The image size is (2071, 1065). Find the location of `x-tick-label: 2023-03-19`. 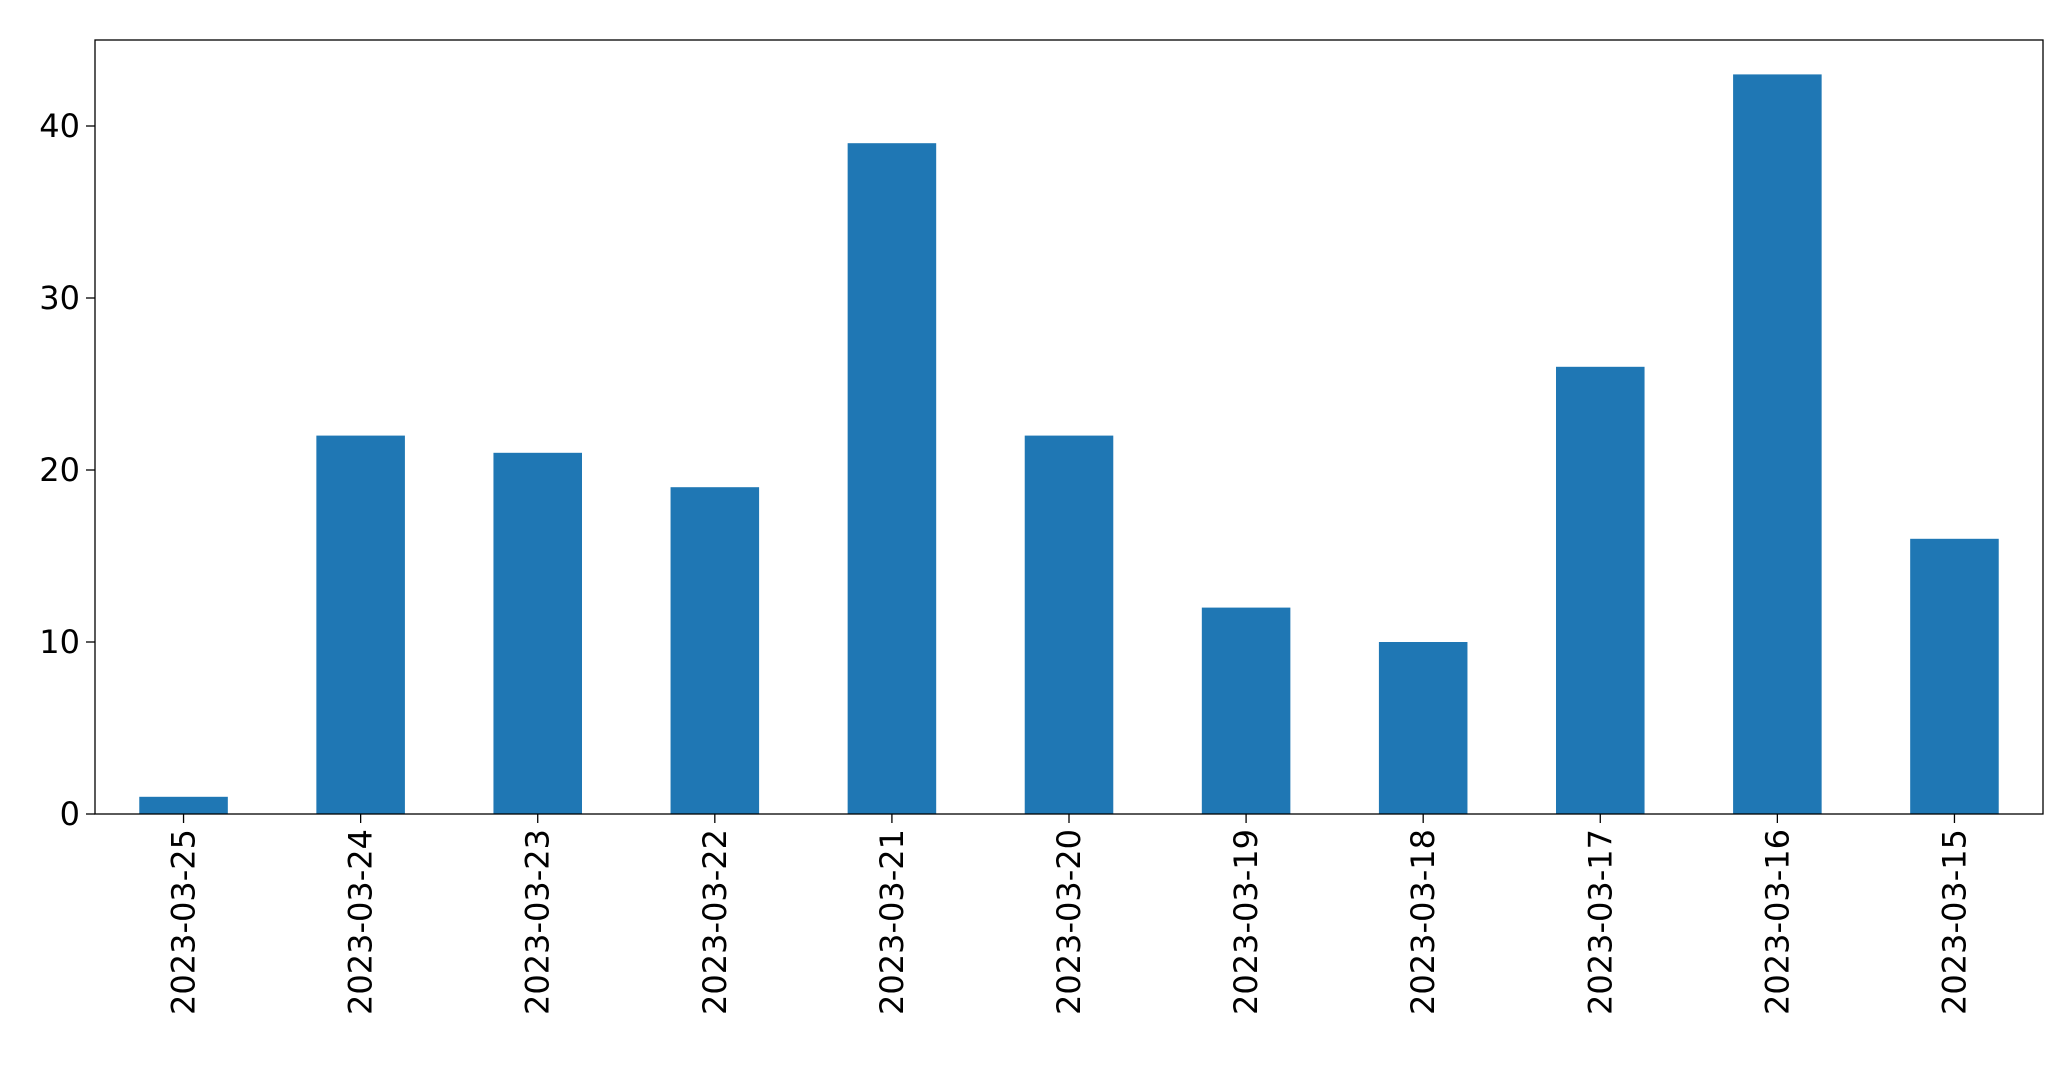

x-tick-label: 2023-03-19 is located at coordinates (1246, 922).